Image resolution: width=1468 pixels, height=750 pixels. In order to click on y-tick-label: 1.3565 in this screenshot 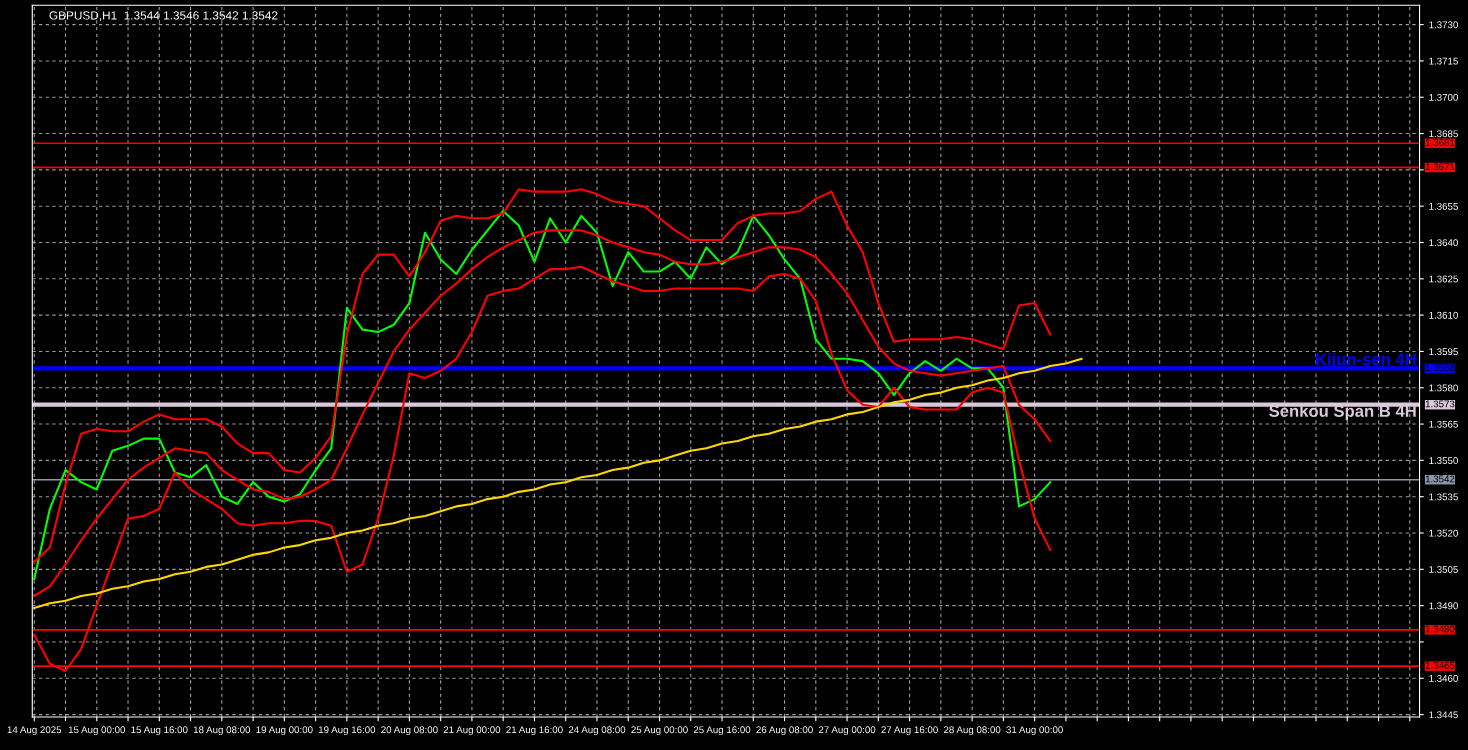, I will do `click(1443, 424)`.